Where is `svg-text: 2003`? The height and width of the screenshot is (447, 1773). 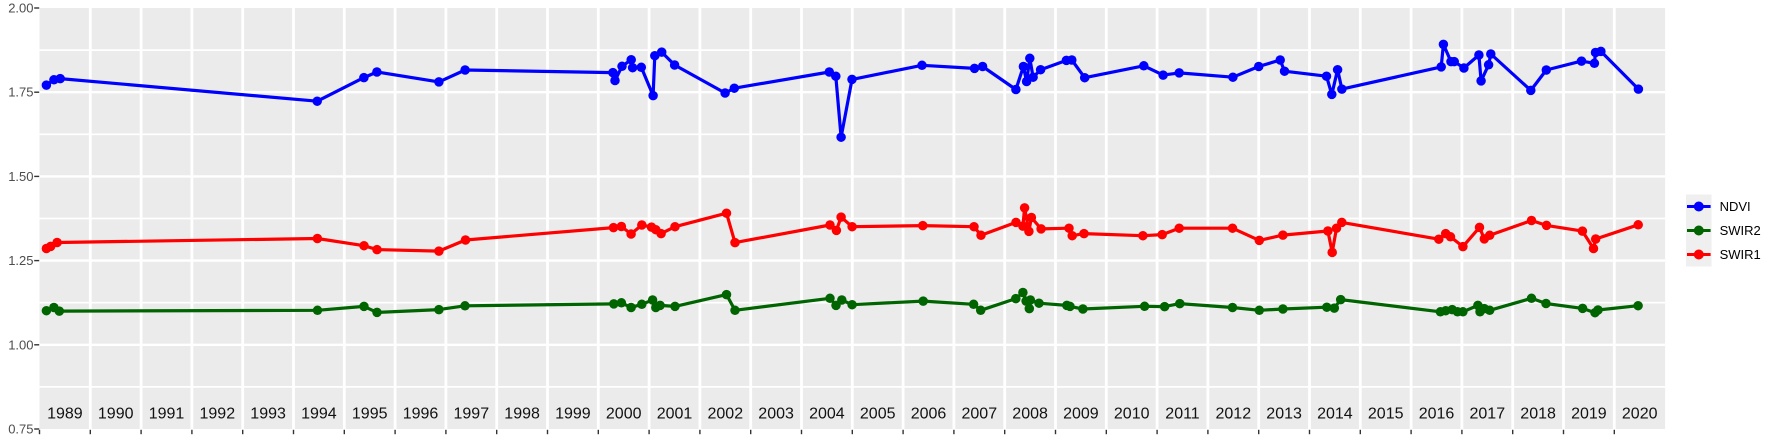 svg-text: 2003 is located at coordinates (776, 414).